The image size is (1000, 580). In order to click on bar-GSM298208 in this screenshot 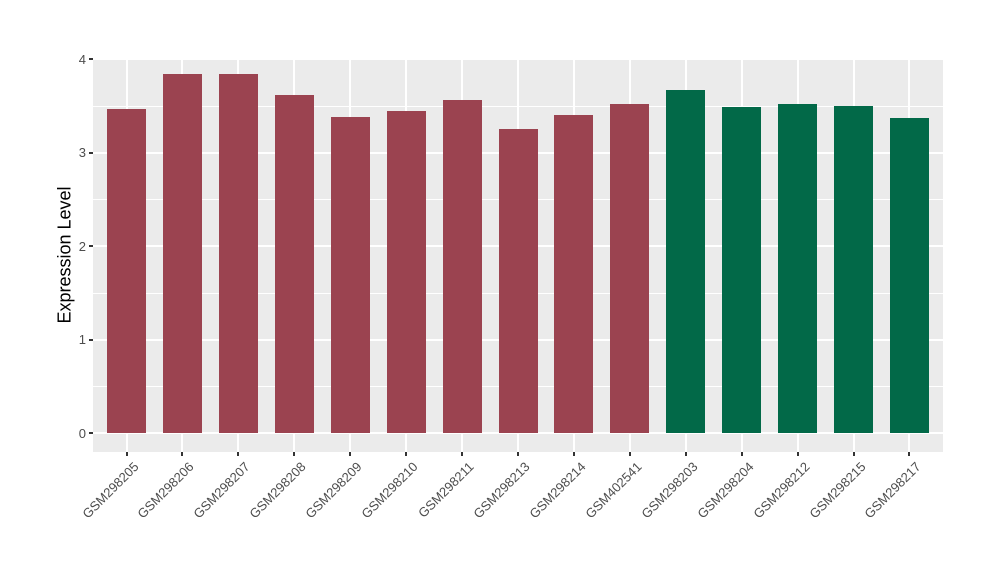, I will do `click(294, 264)`.